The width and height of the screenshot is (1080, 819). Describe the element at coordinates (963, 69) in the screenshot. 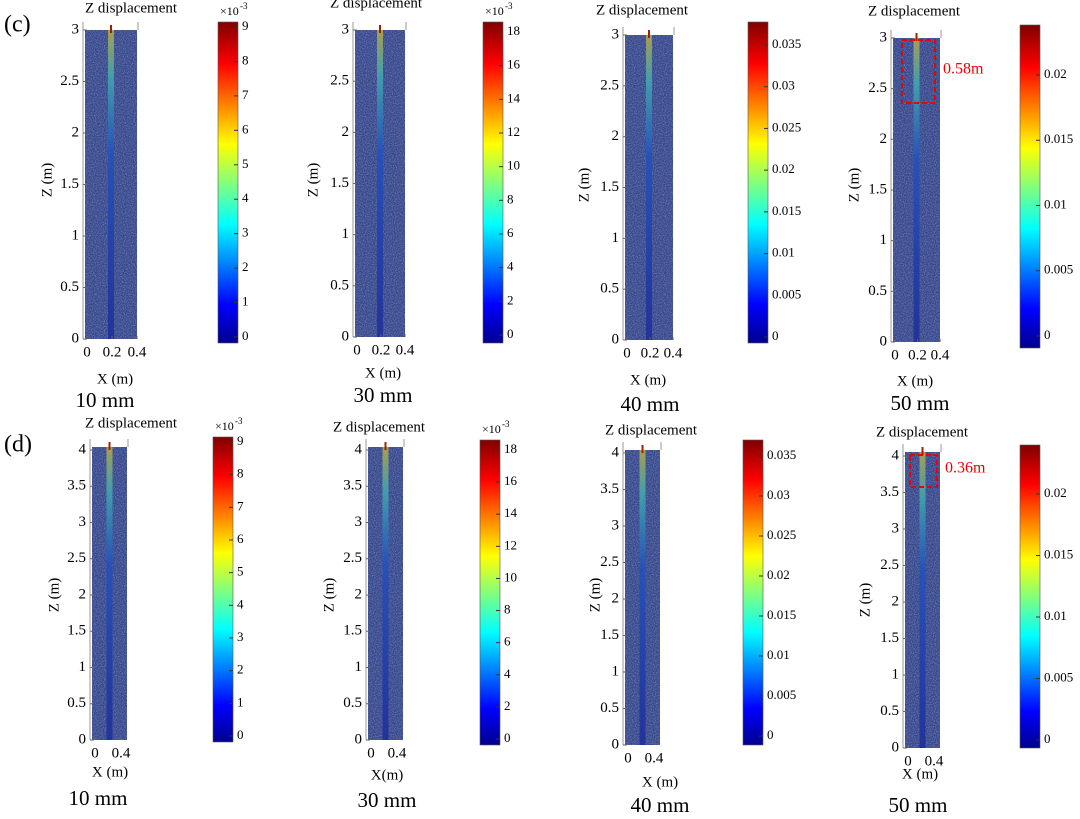

I see `annotation: 0.58m` at that location.